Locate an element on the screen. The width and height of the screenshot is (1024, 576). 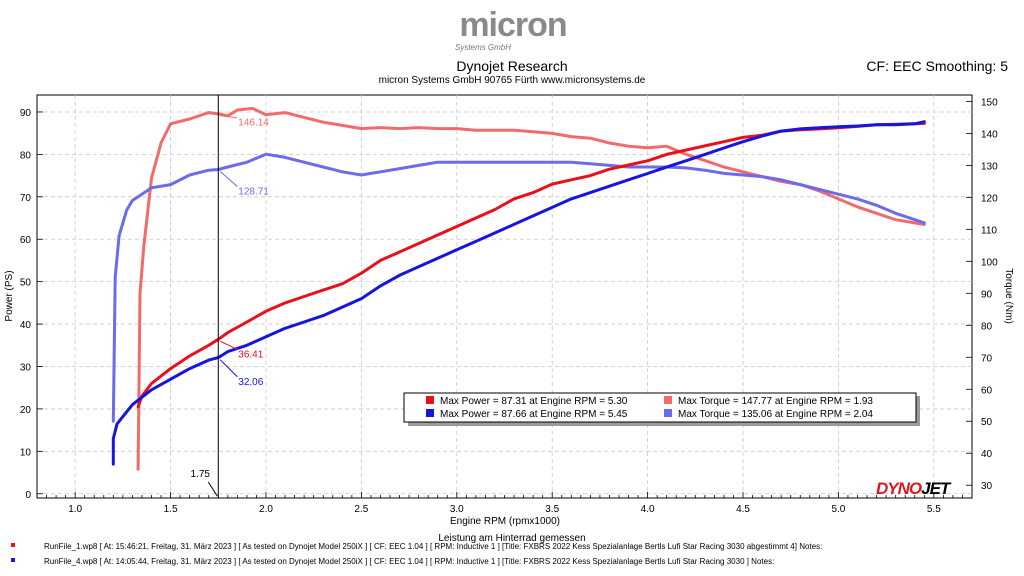
x-tick-label: 4.0 is located at coordinates (648, 509).